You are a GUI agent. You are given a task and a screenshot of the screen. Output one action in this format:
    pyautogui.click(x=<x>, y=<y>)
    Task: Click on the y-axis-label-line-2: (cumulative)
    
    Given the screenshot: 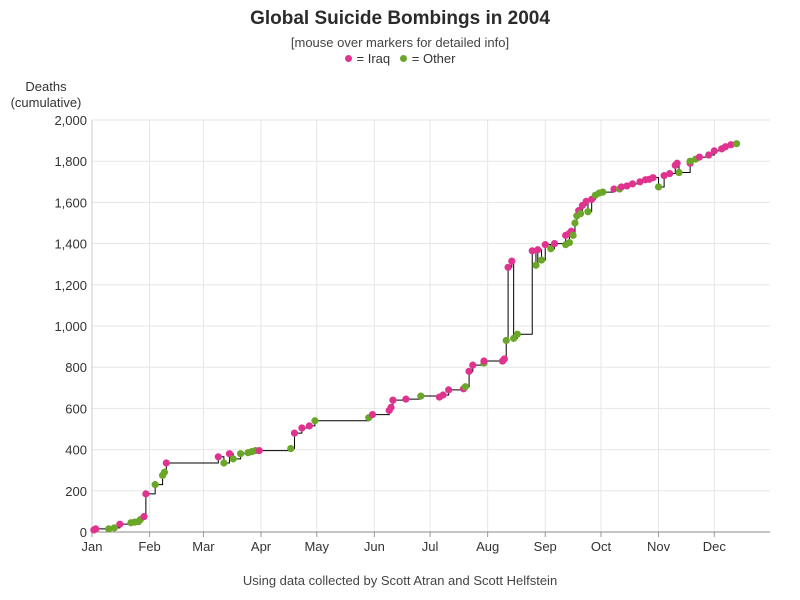 What is the action you would take?
    pyautogui.click(x=46, y=102)
    